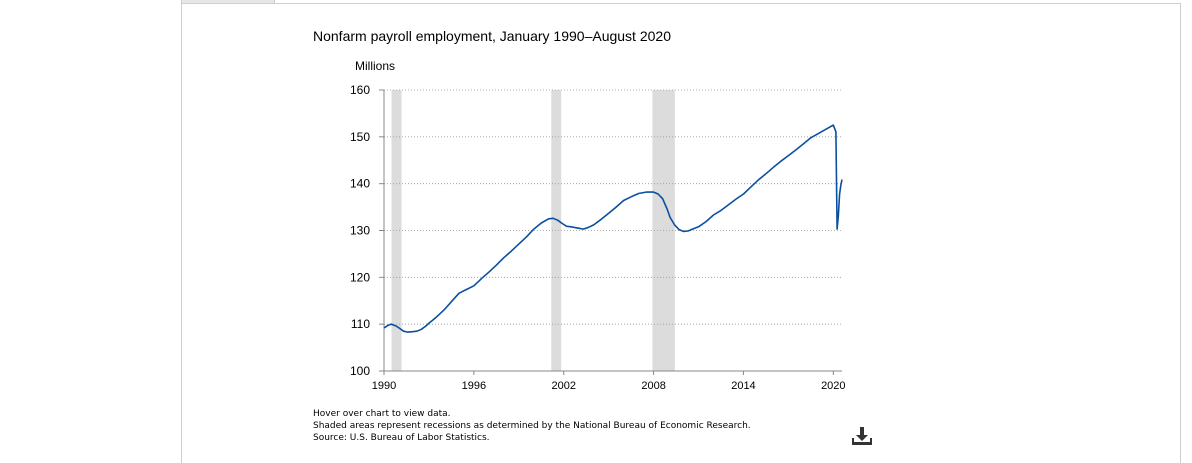 Image resolution: width=1192 pixels, height=463 pixels. Describe the element at coordinates (384, 386) in the screenshot. I see `x-tick-label: 1990` at that location.